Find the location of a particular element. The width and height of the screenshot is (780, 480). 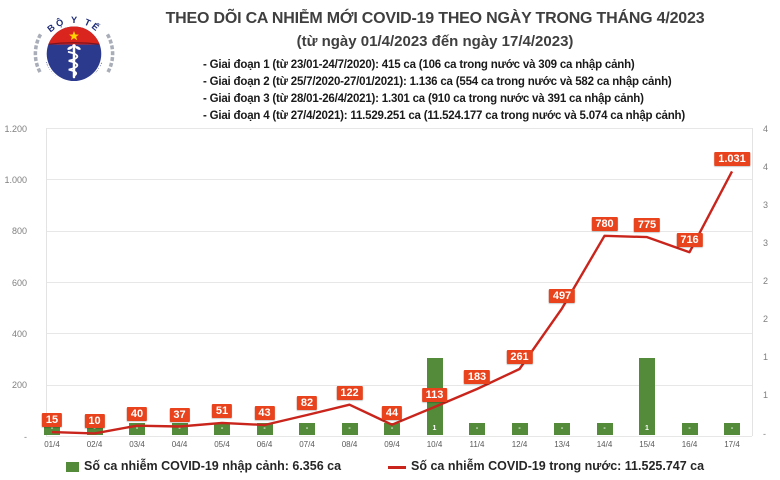

logo-svg: BỘ Y TẾ MINISTRY OF HEALTH is located at coordinates (74, 49).